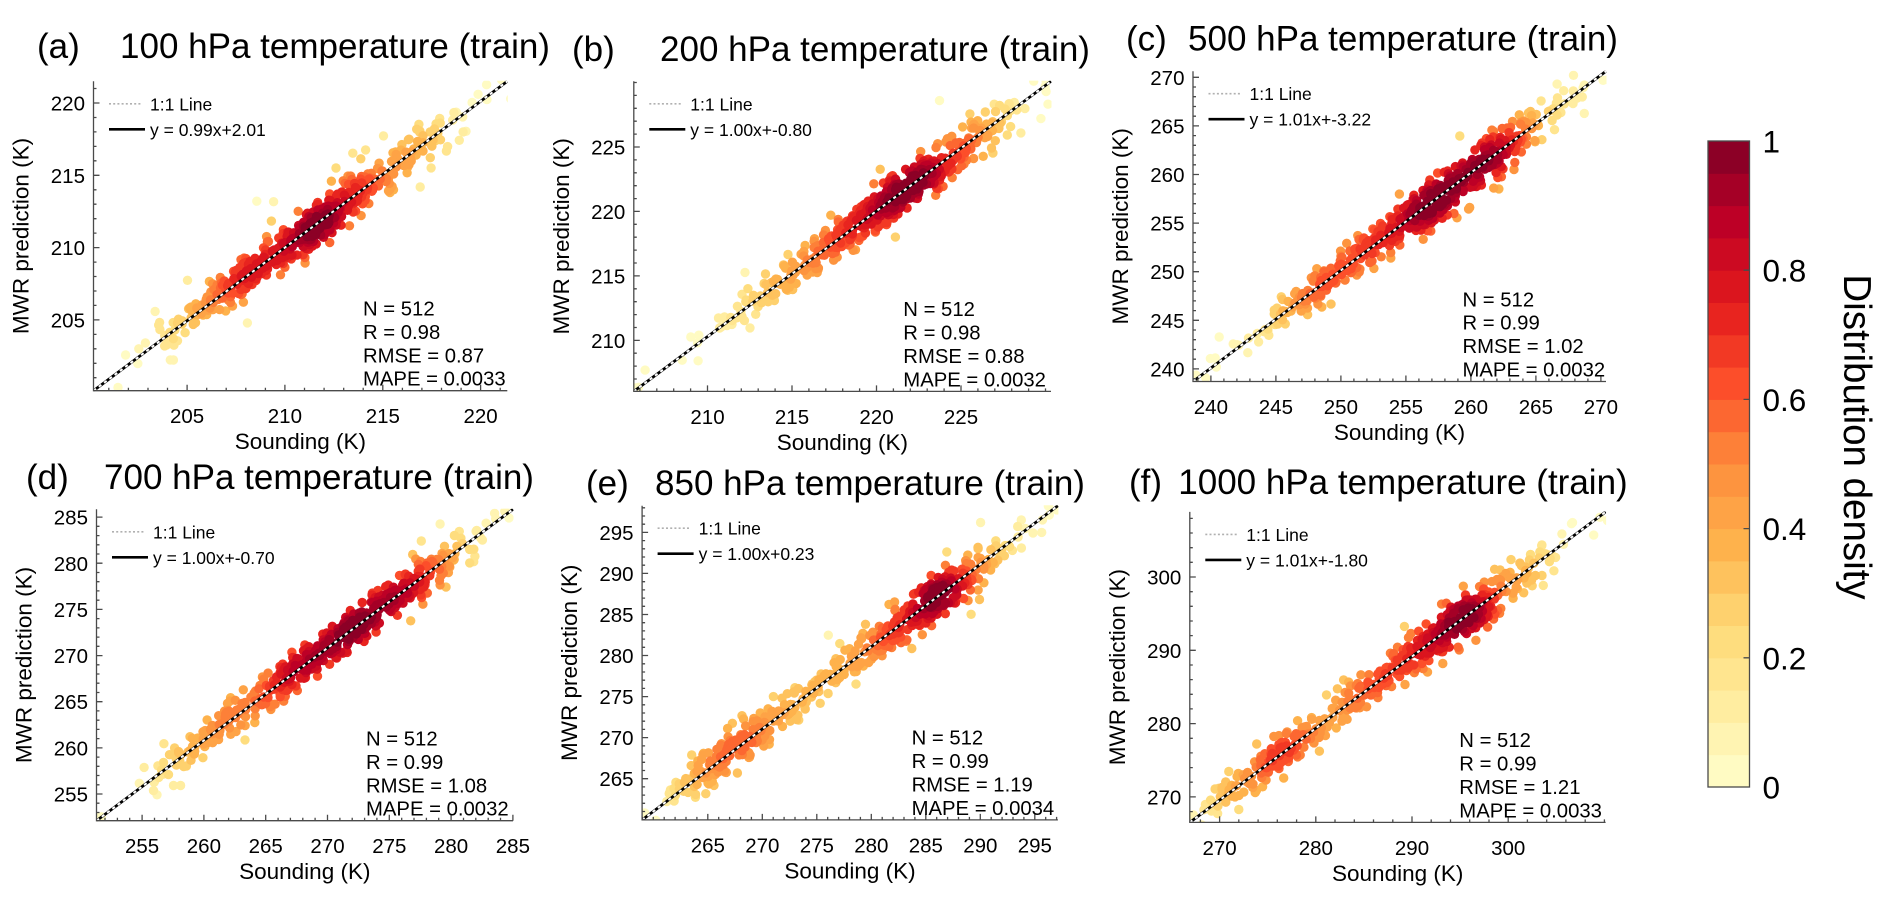 The height and width of the screenshot is (909, 1892). Describe the element at coordinates (1772, 142) in the screenshot. I see `svg-text: 1` at that location.